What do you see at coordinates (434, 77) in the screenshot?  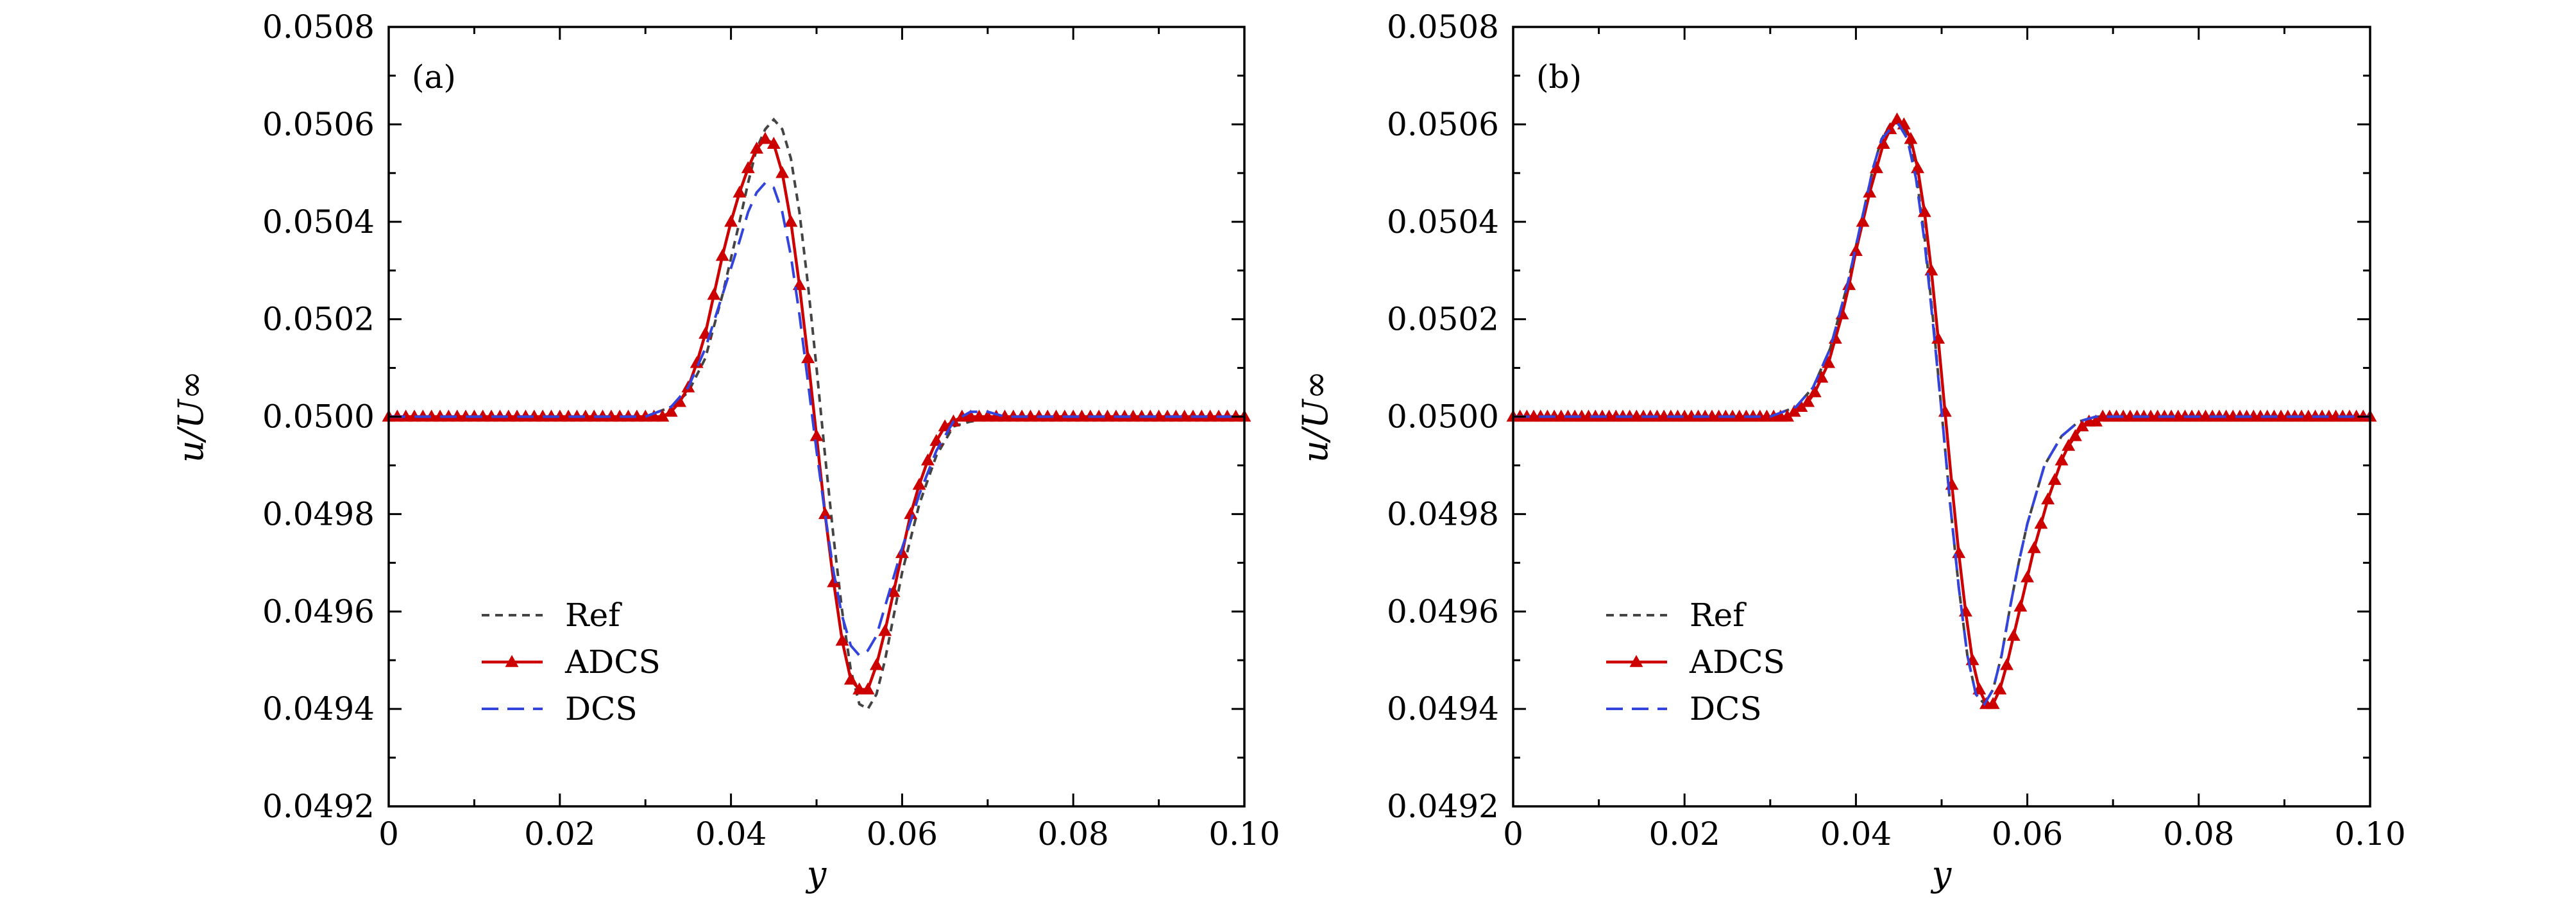 I see `panel-label: (a)` at bounding box center [434, 77].